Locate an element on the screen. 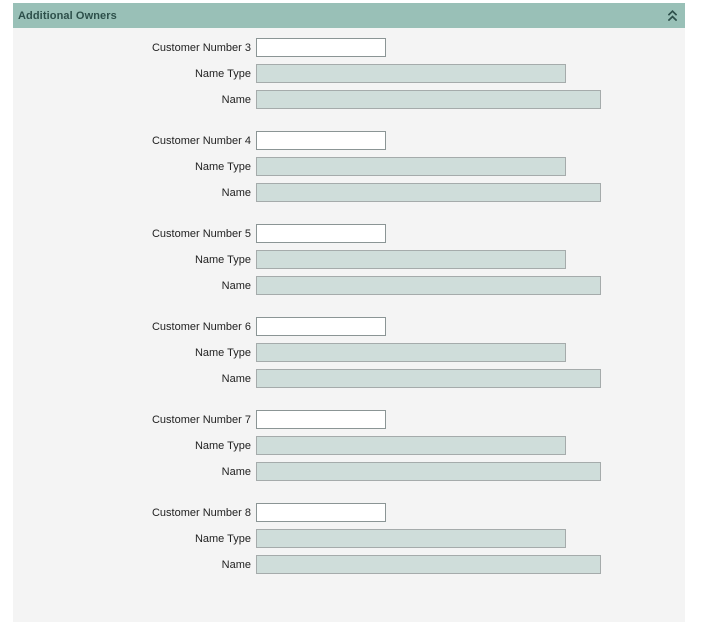  customer-number-row: Customer Number 5 is located at coordinates (349, 233).